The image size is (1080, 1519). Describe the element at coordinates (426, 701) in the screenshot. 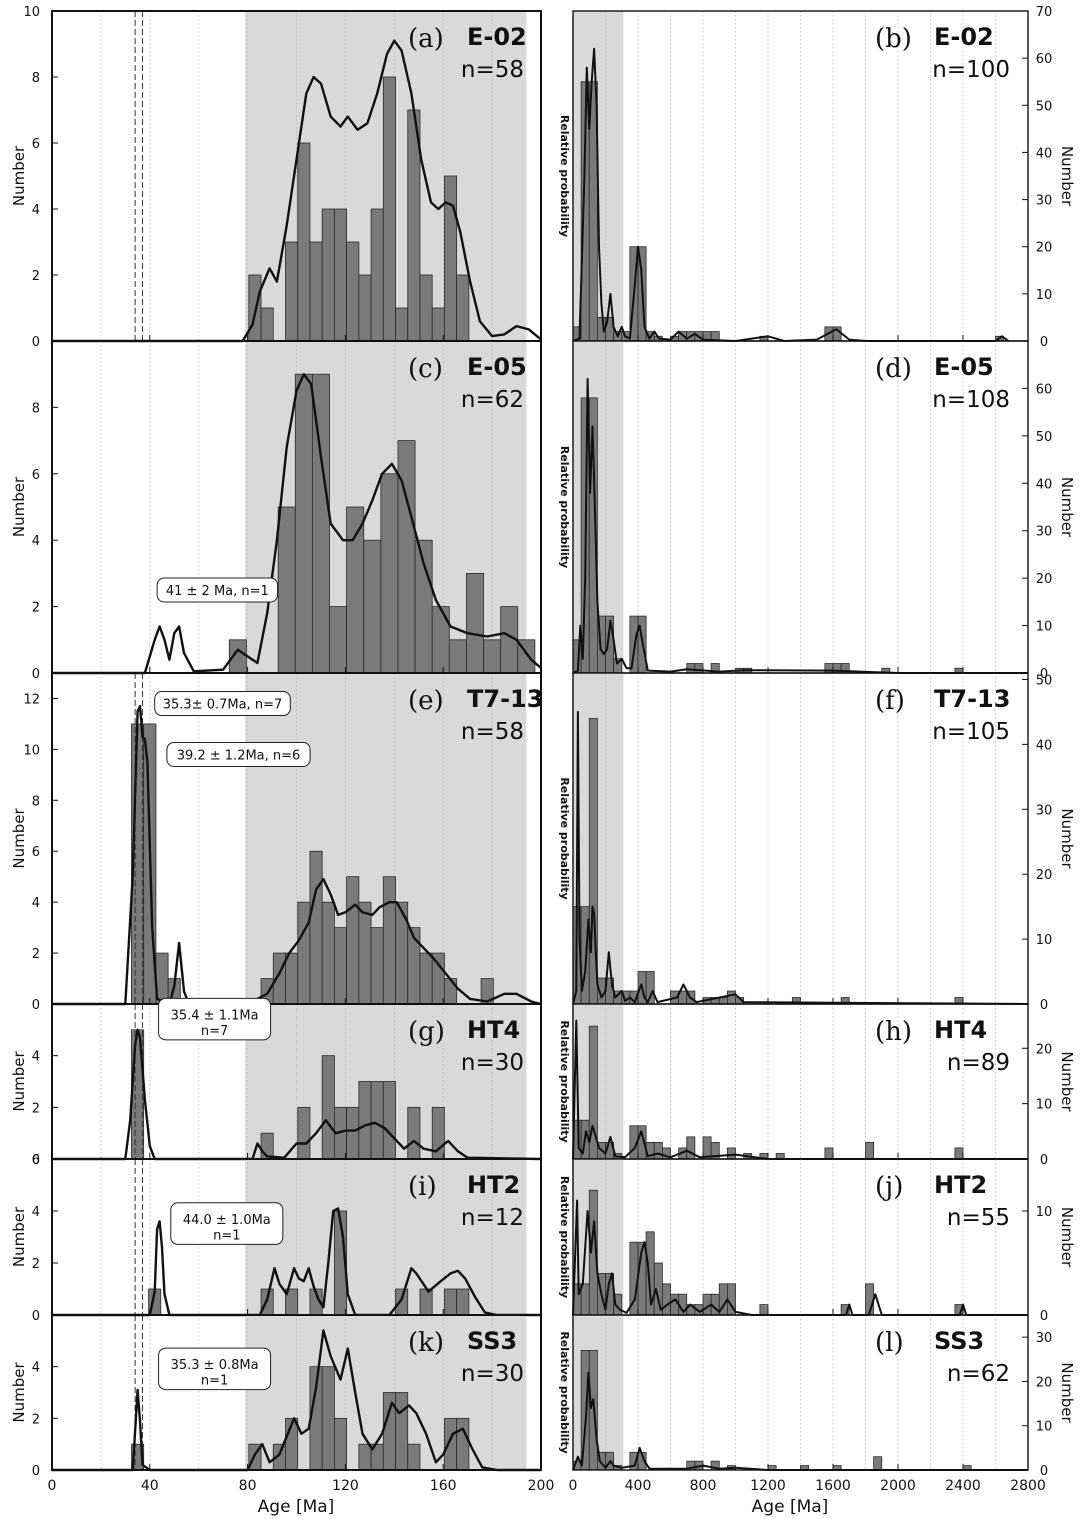

I see `panel-letter: (e)` at that location.